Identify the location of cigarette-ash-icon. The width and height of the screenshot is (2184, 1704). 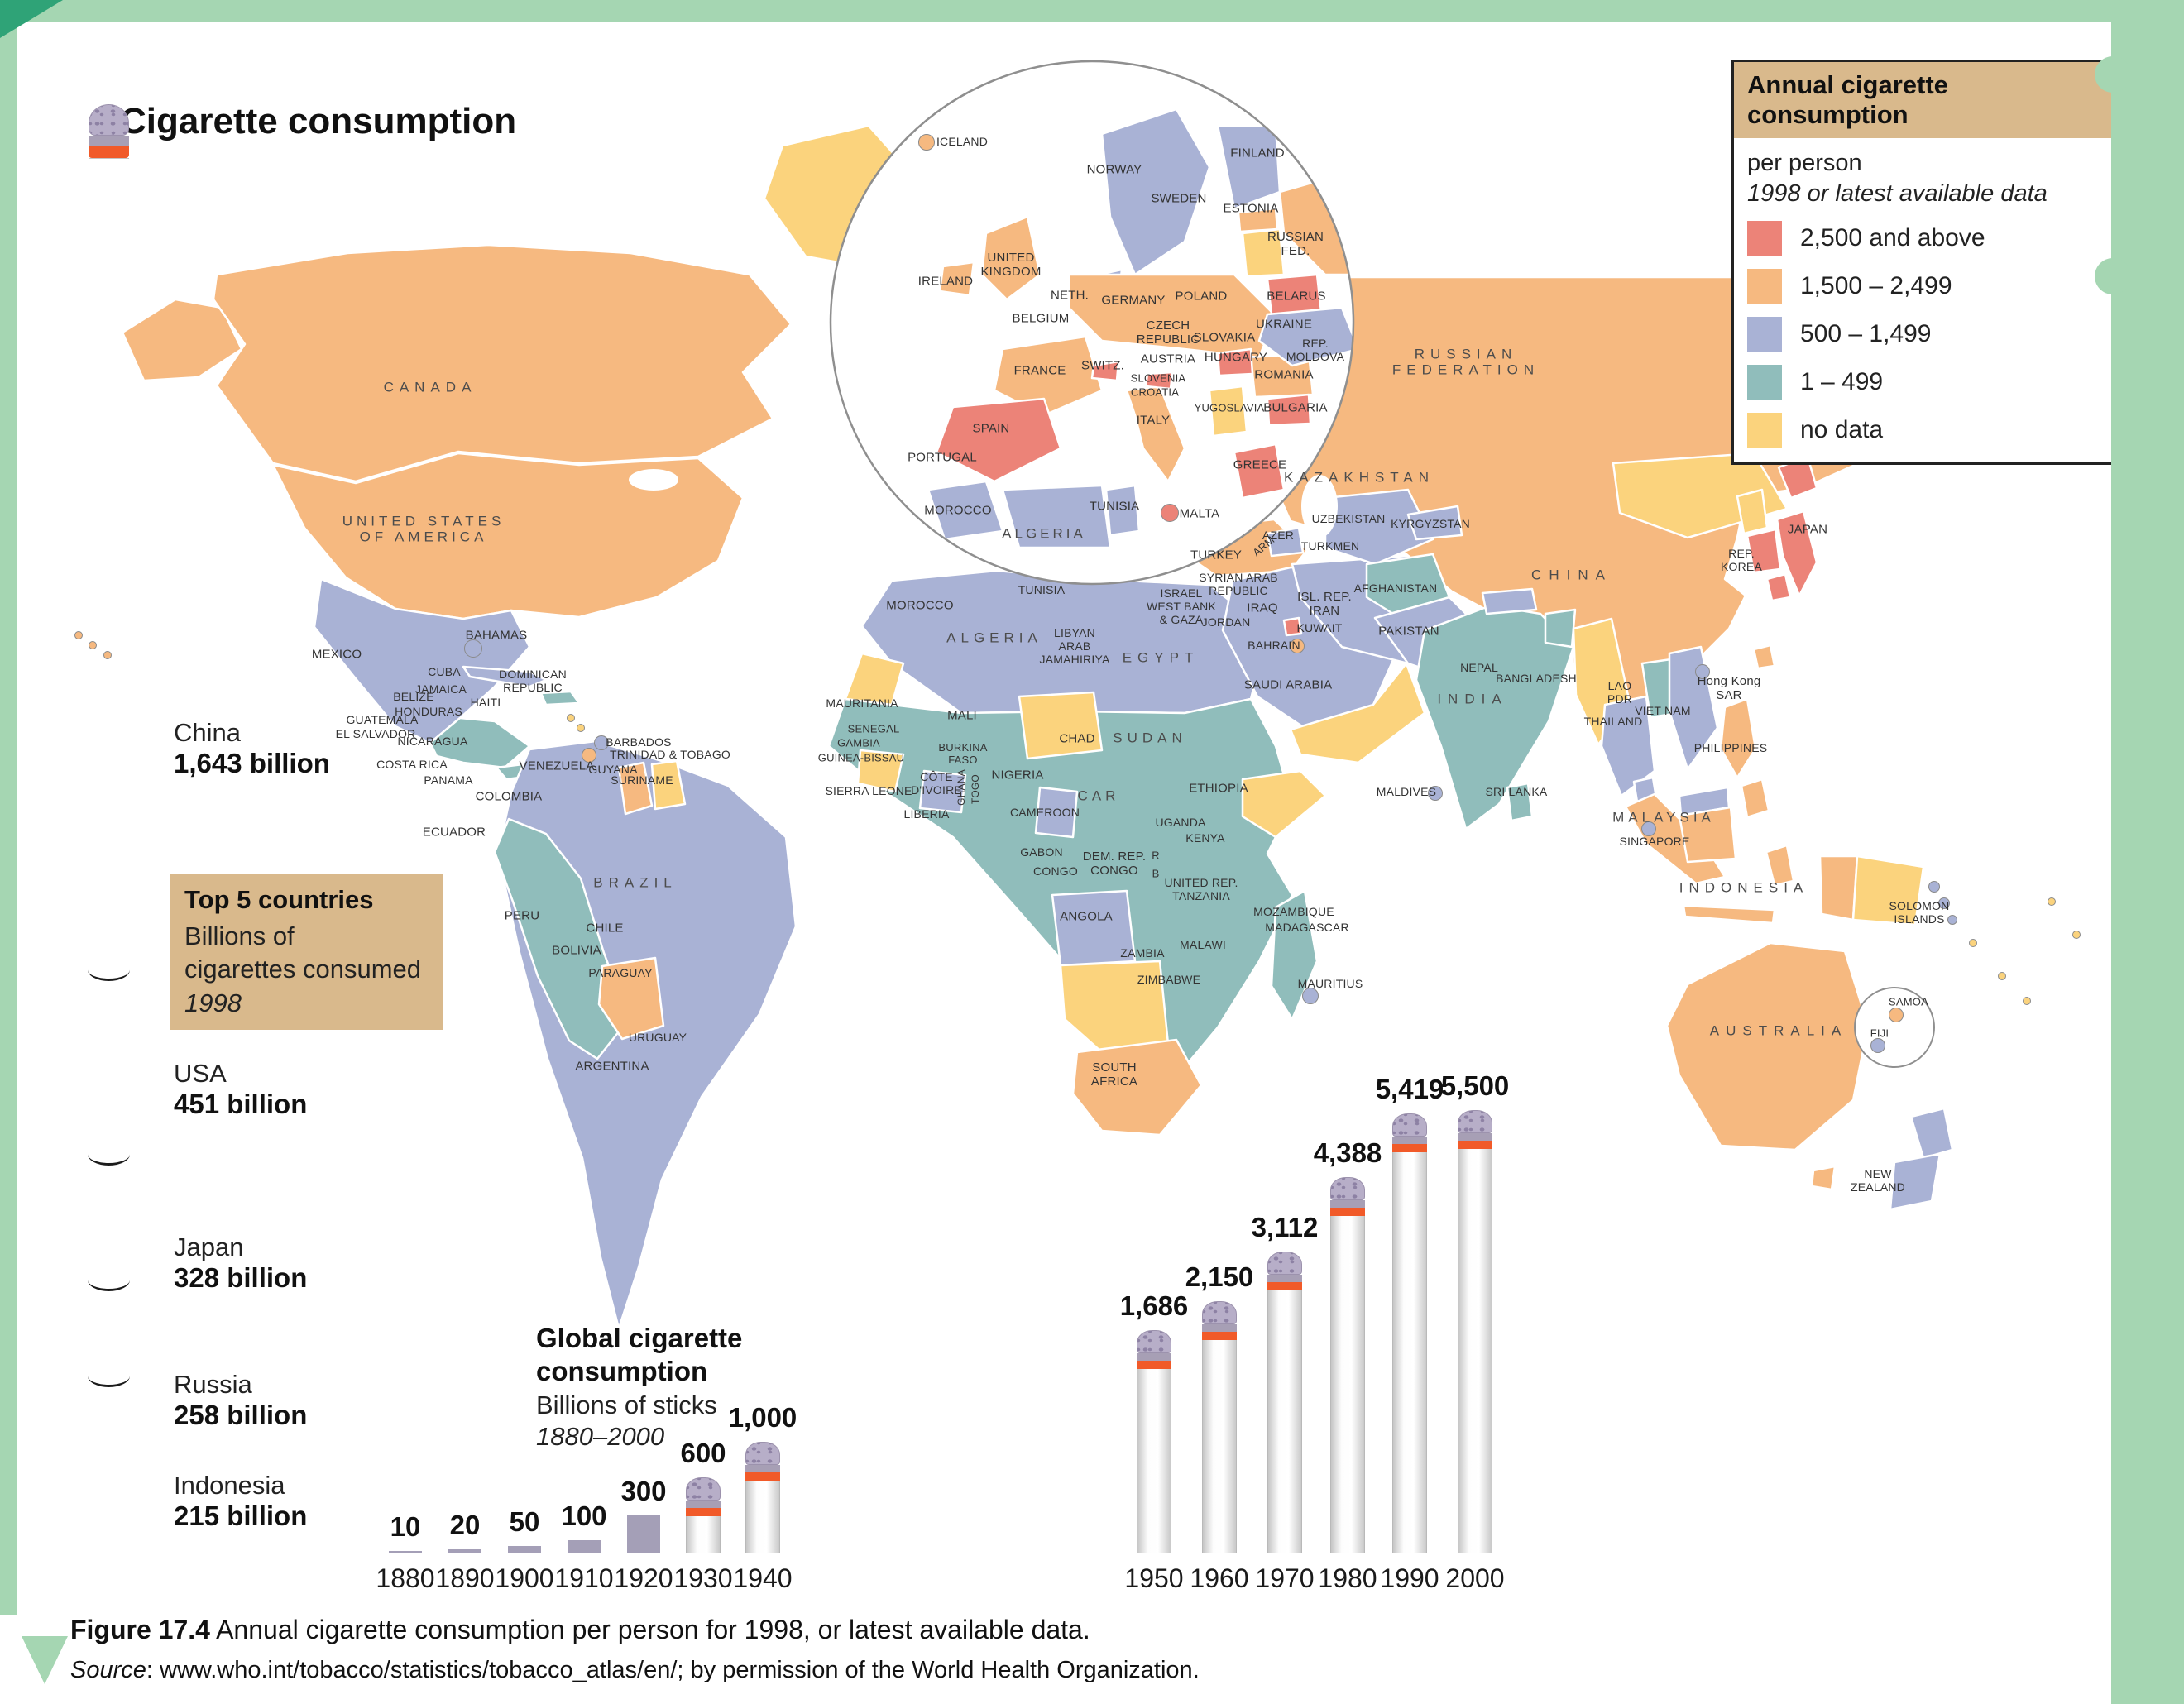
(109, 120).